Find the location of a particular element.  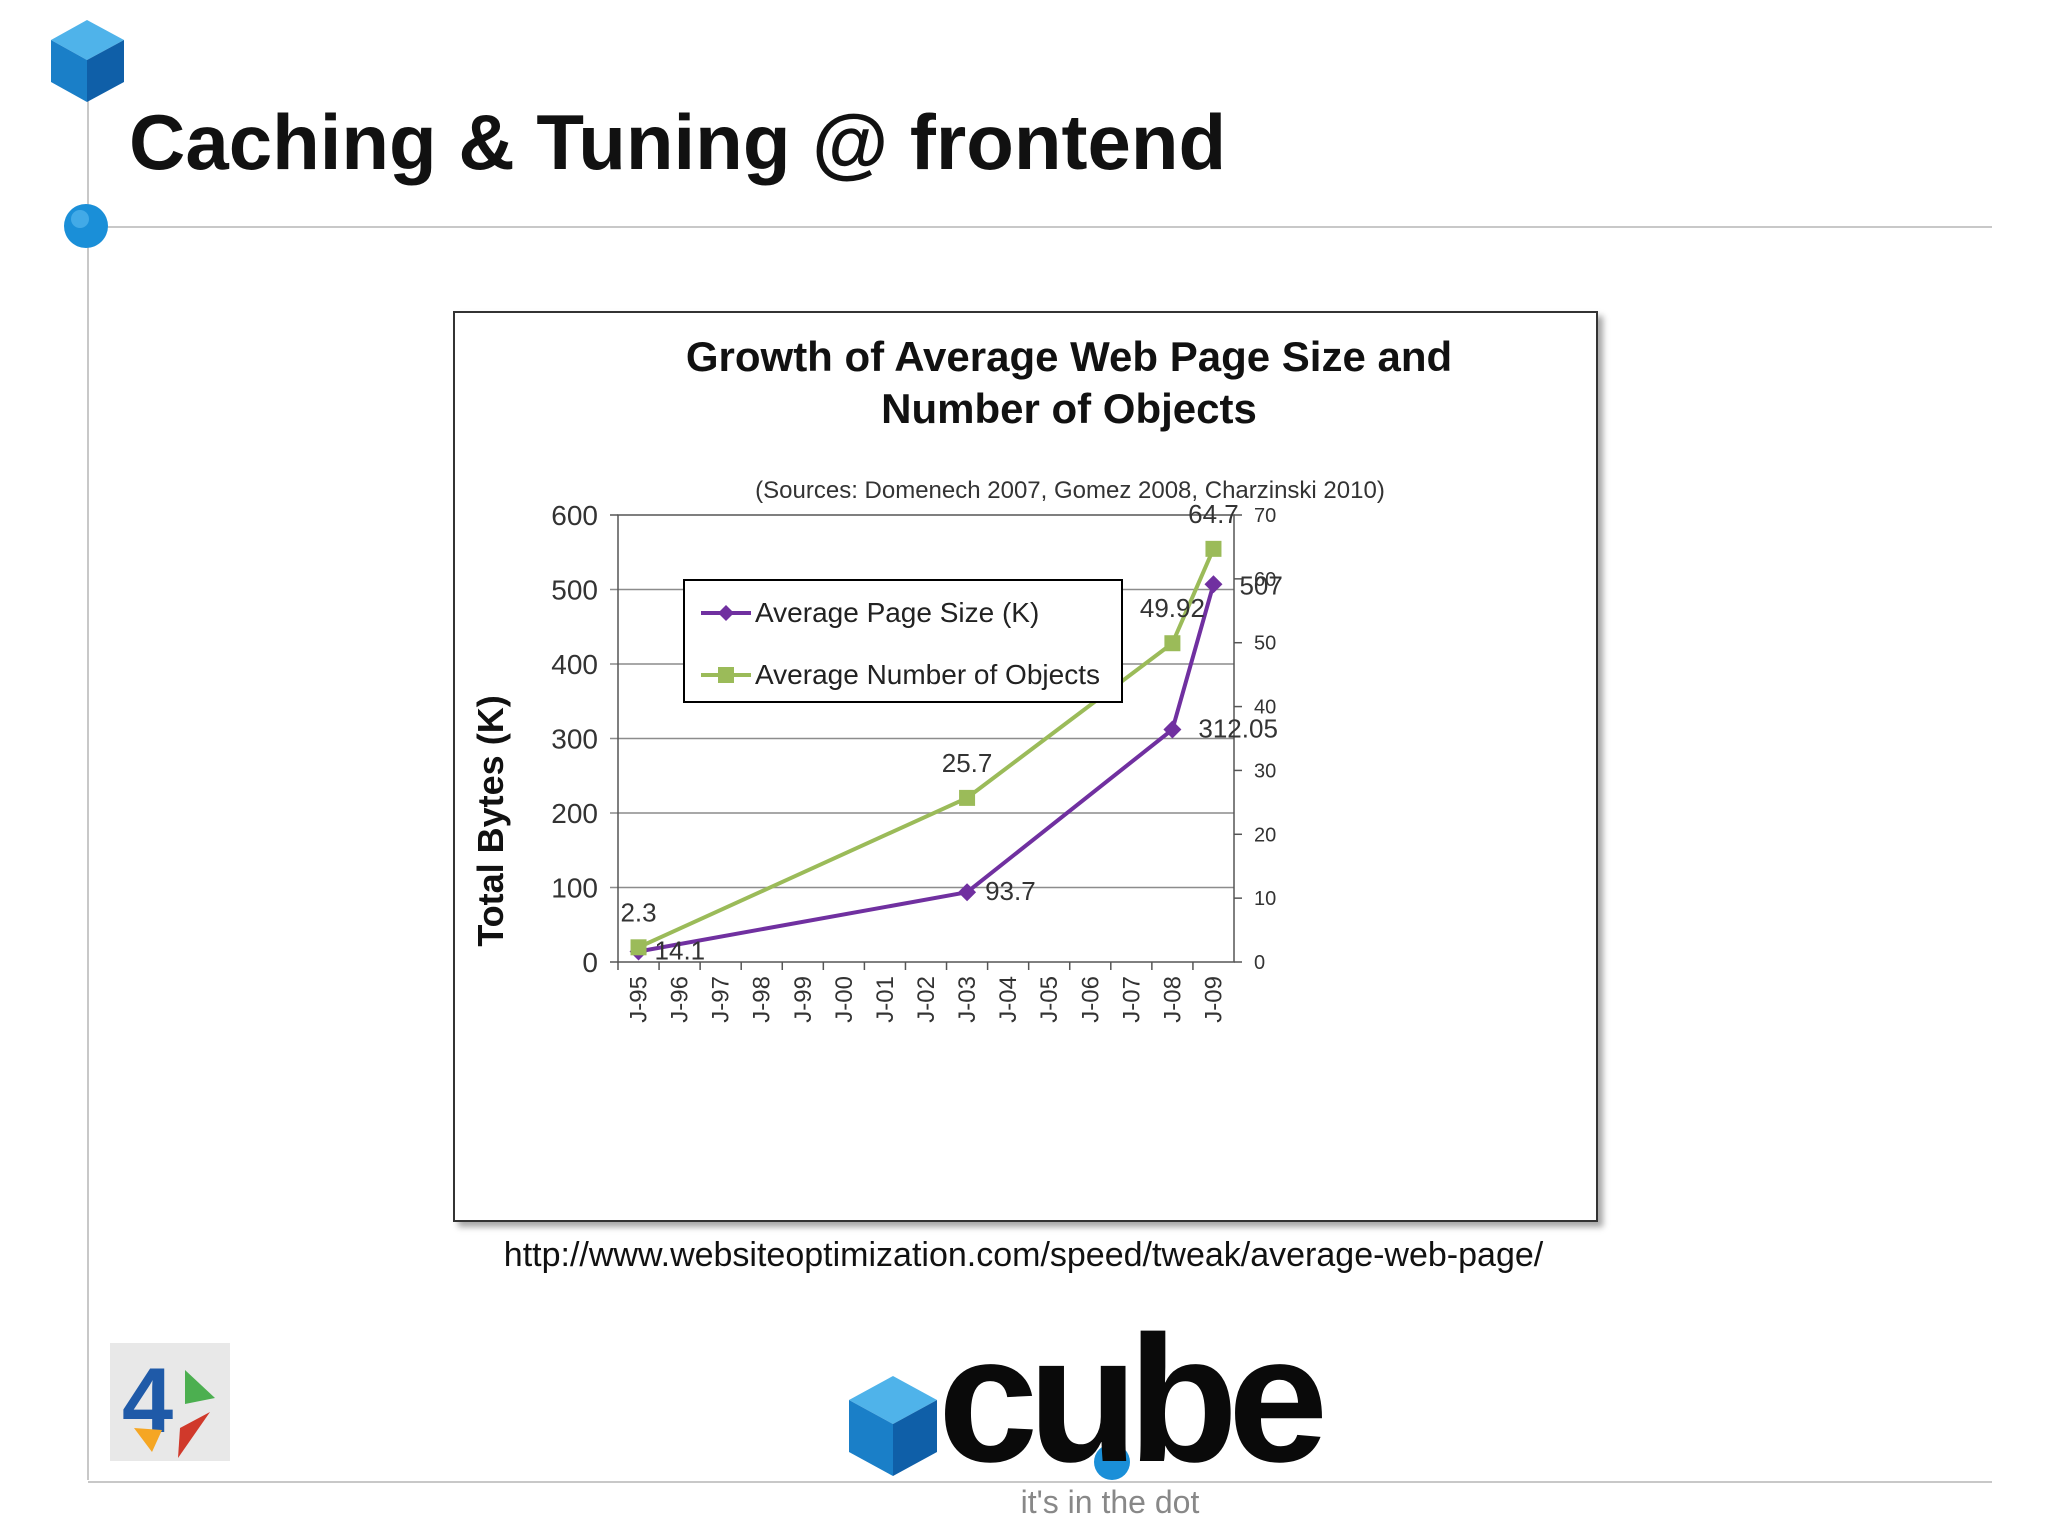

blue-dot-icon is located at coordinates (86, 226).